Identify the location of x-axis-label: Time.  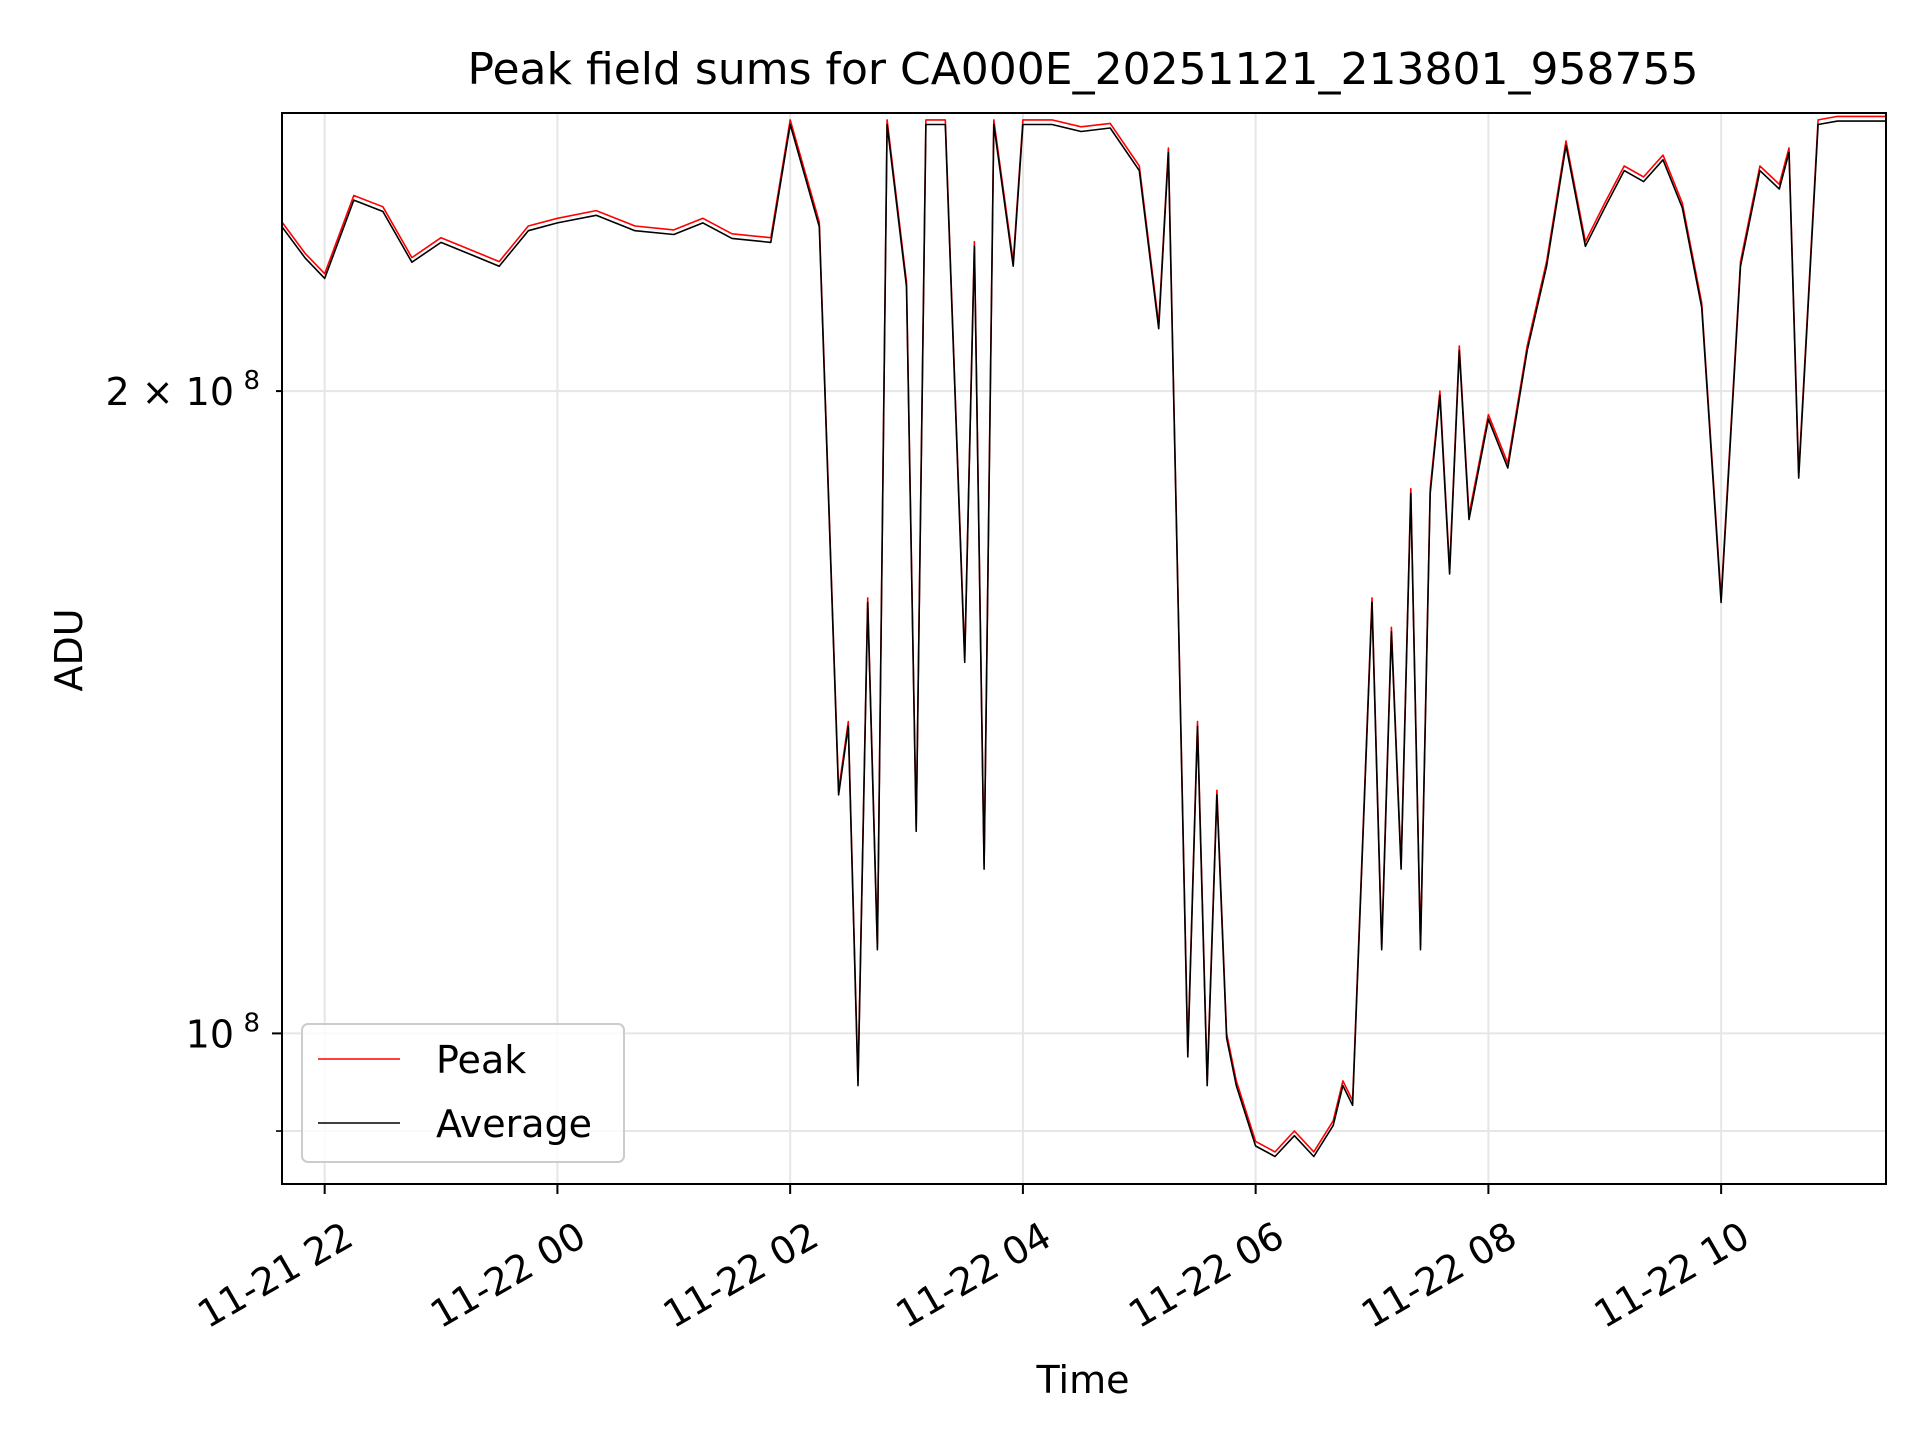
(1083, 1380).